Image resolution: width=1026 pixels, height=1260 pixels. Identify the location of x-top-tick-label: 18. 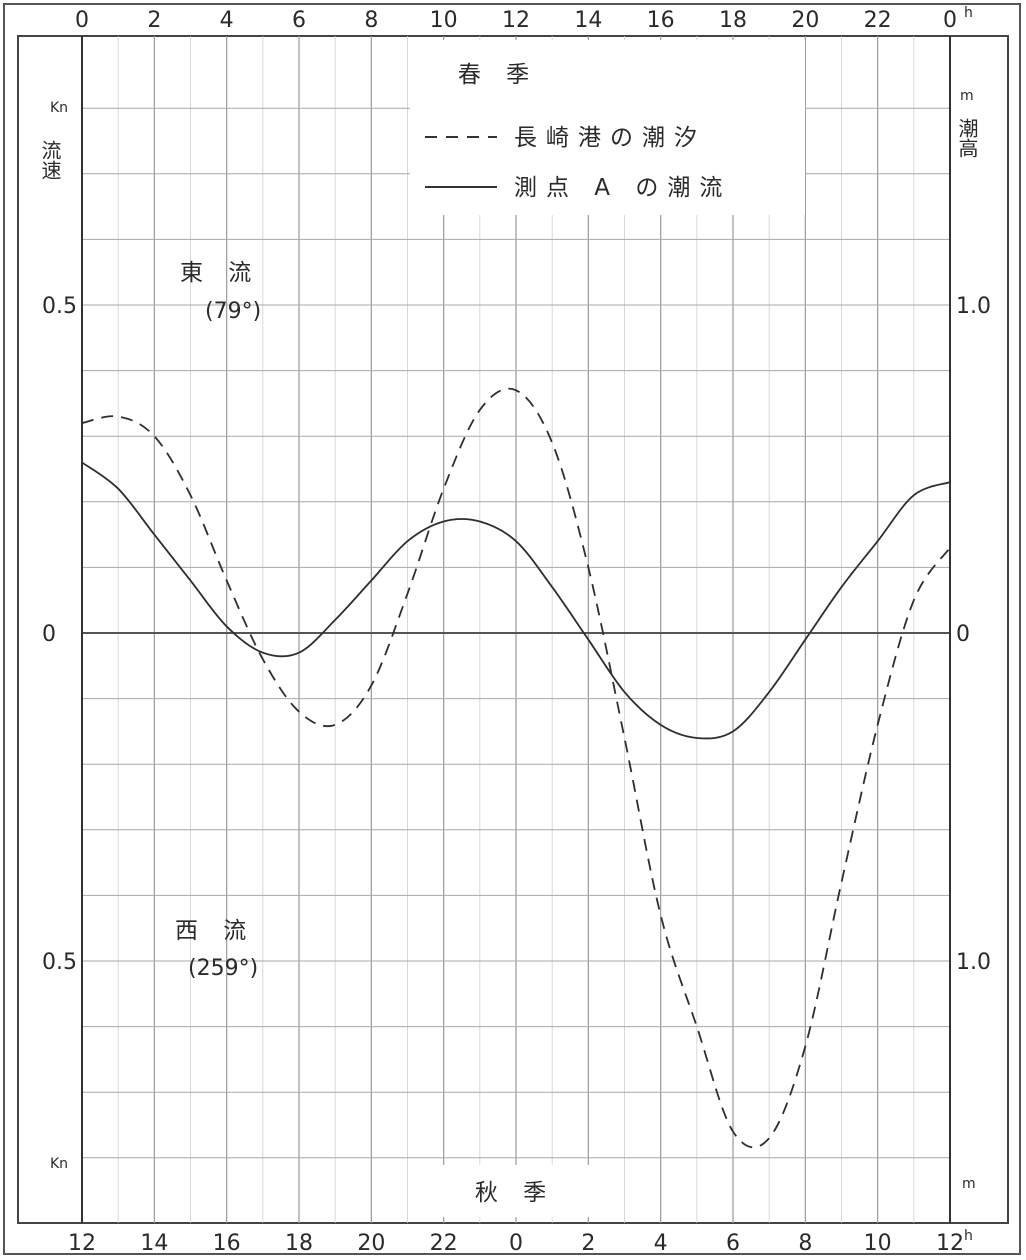
(733, 20).